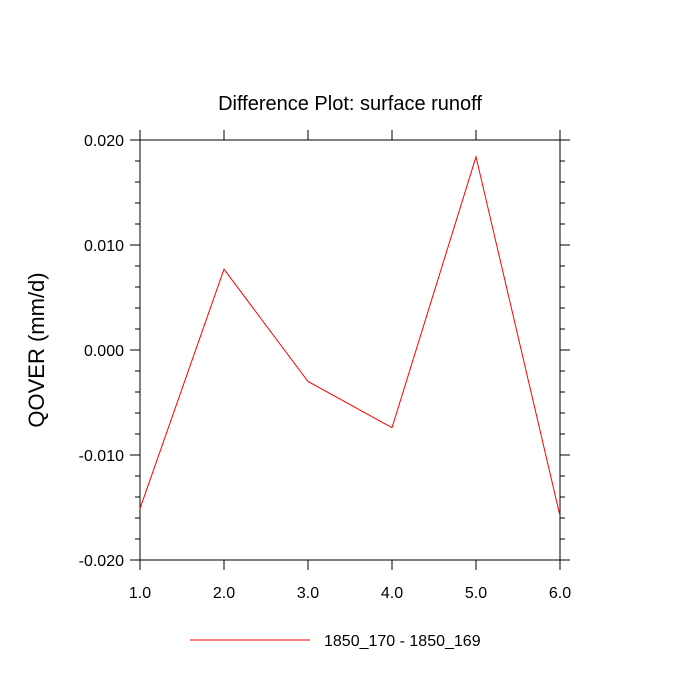 This screenshot has width=700, height=700. Describe the element at coordinates (101, 456) in the screenshot. I see `y-tick-label: -0.010` at that location.